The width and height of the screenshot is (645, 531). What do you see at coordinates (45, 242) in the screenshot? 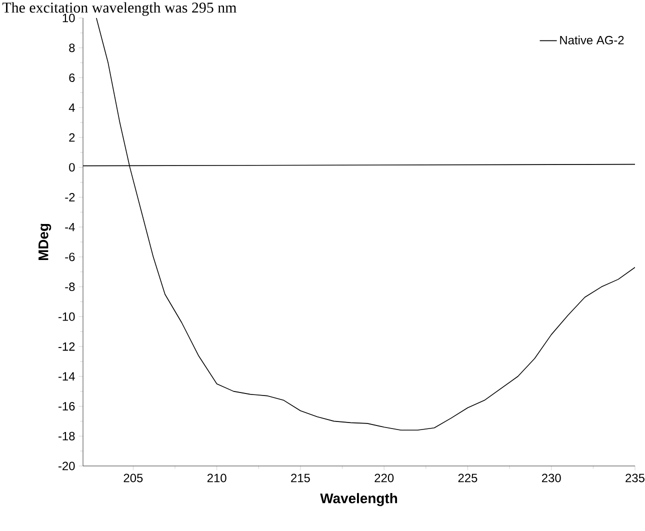
I see `y-axis-title: MDeg` at bounding box center [45, 242].